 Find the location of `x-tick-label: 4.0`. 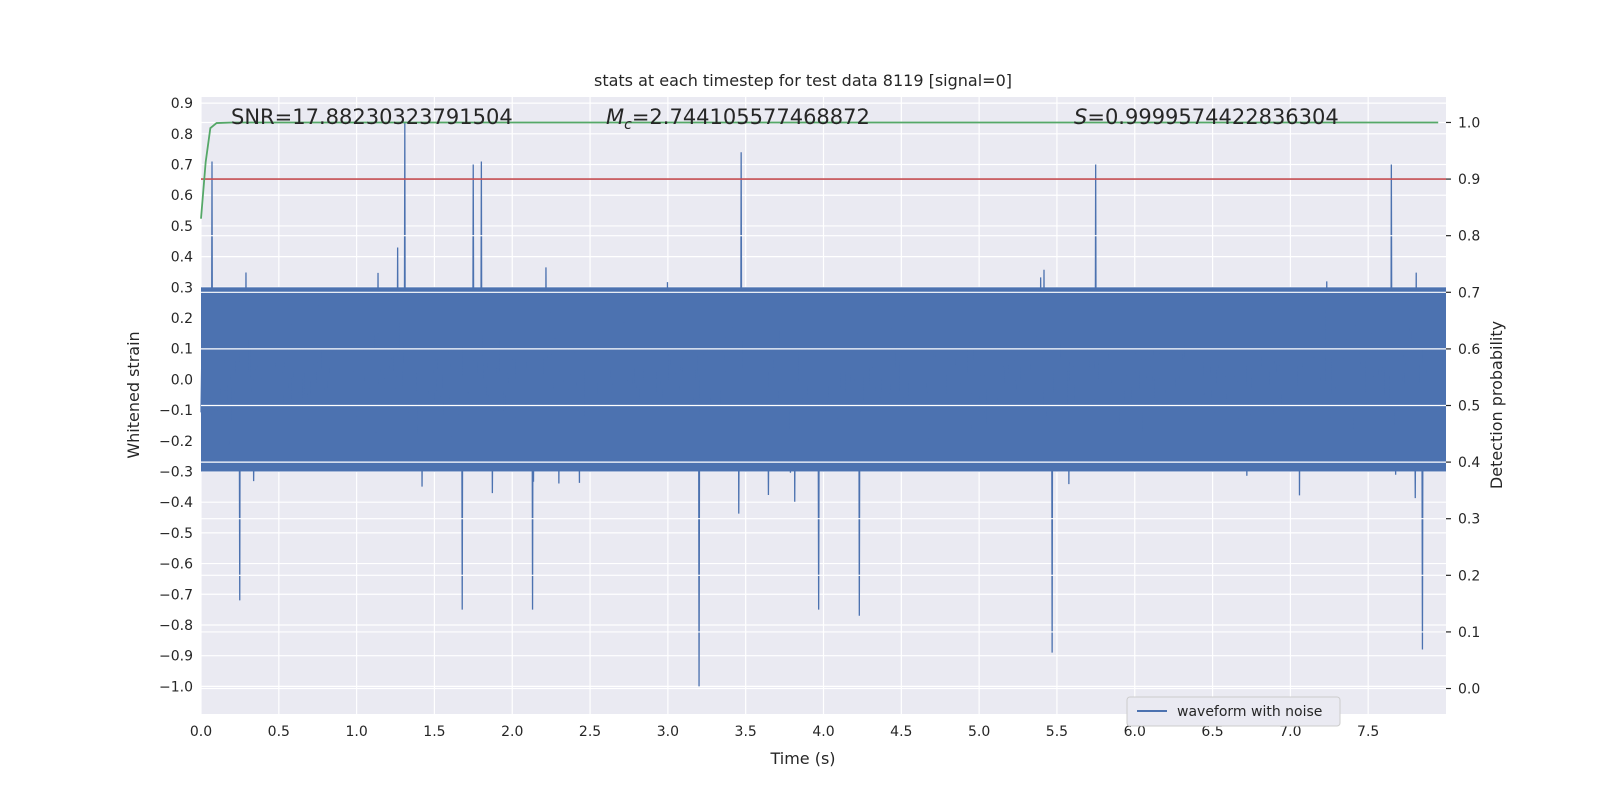

x-tick-label: 4.0 is located at coordinates (823, 732).